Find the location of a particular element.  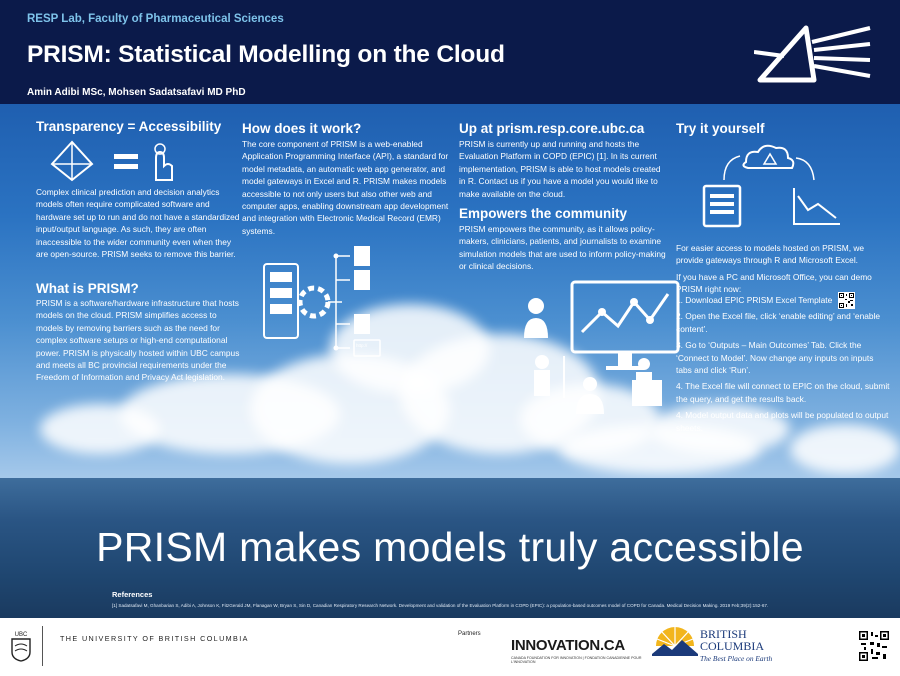

ubc-crest-icon: UBC is located at coordinates (21, 647).